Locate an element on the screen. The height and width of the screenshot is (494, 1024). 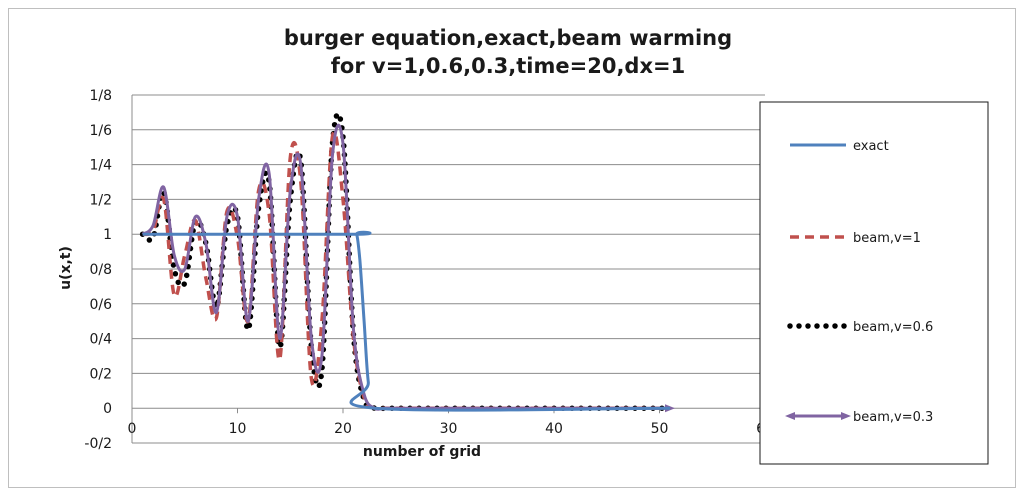
x-tick-label: 40 is located at coordinates (554, 429).